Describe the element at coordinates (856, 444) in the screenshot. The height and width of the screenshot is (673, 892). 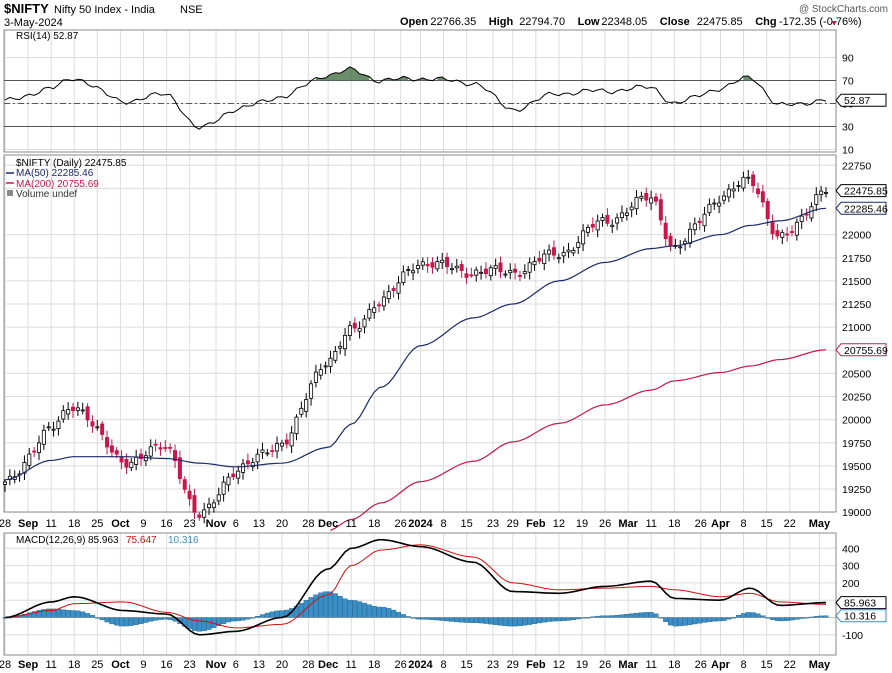
I see `price-tick-label: 19750` at that location.